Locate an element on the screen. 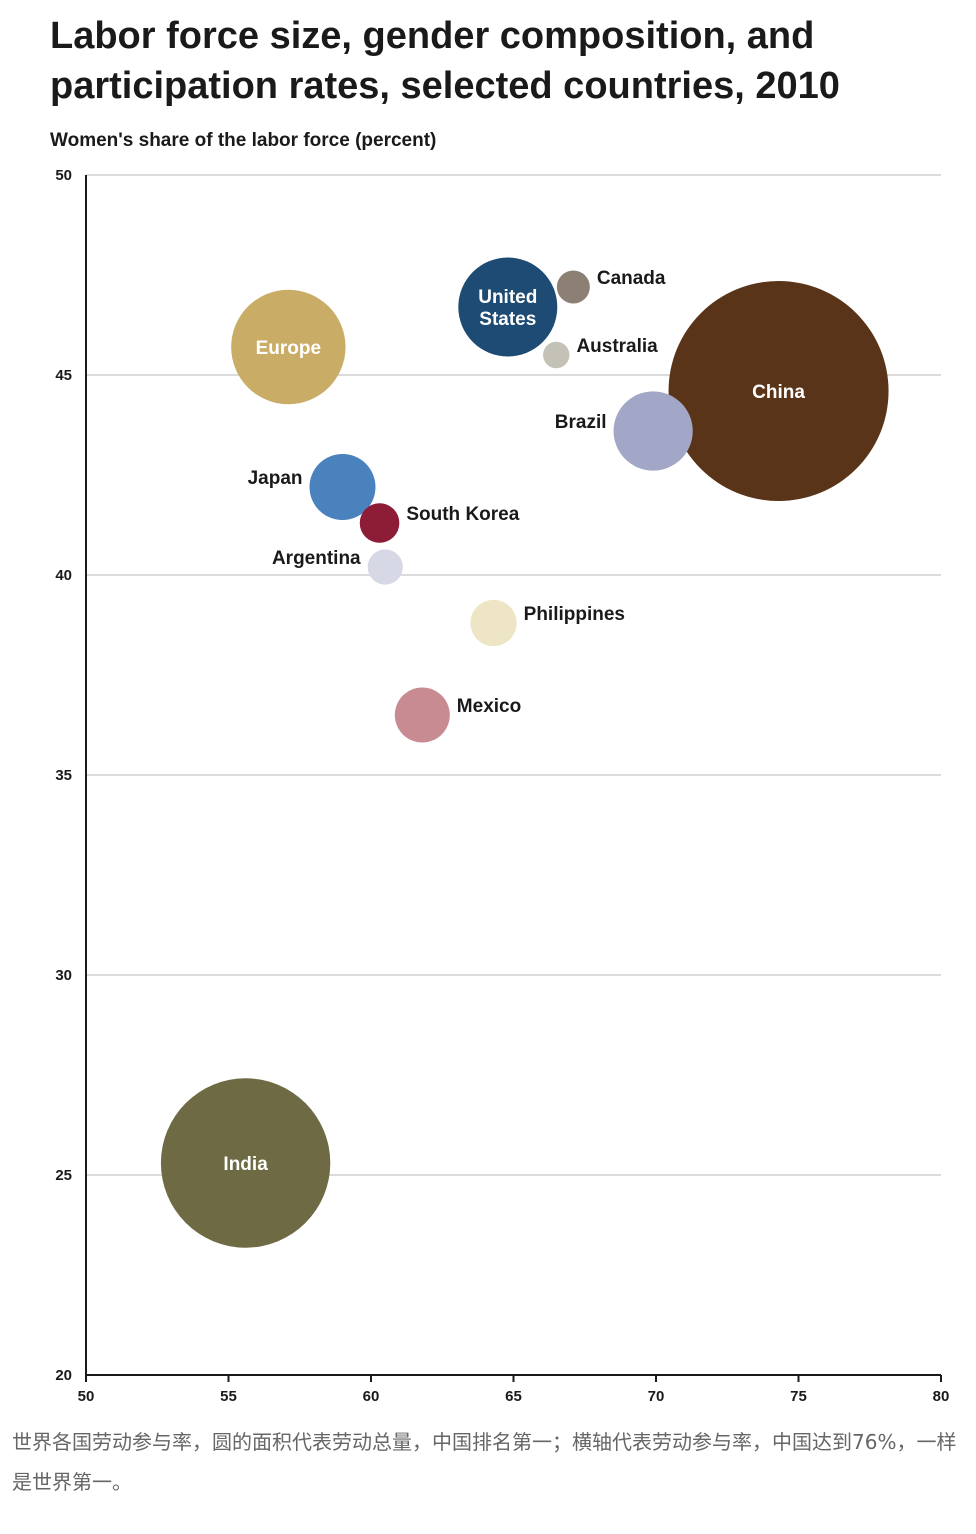 Image resolution: width=976 pixels, height=1534 pixels. bubble-mexico is located at coordinates (422, 715).